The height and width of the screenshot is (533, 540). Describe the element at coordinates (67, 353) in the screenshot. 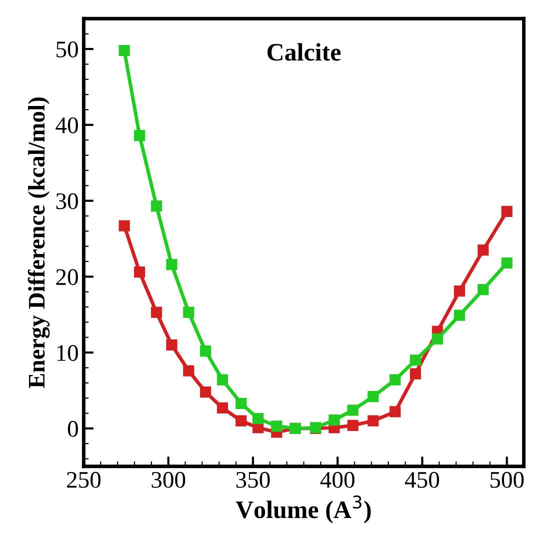

I see `y-tick-label: 10` at that location.